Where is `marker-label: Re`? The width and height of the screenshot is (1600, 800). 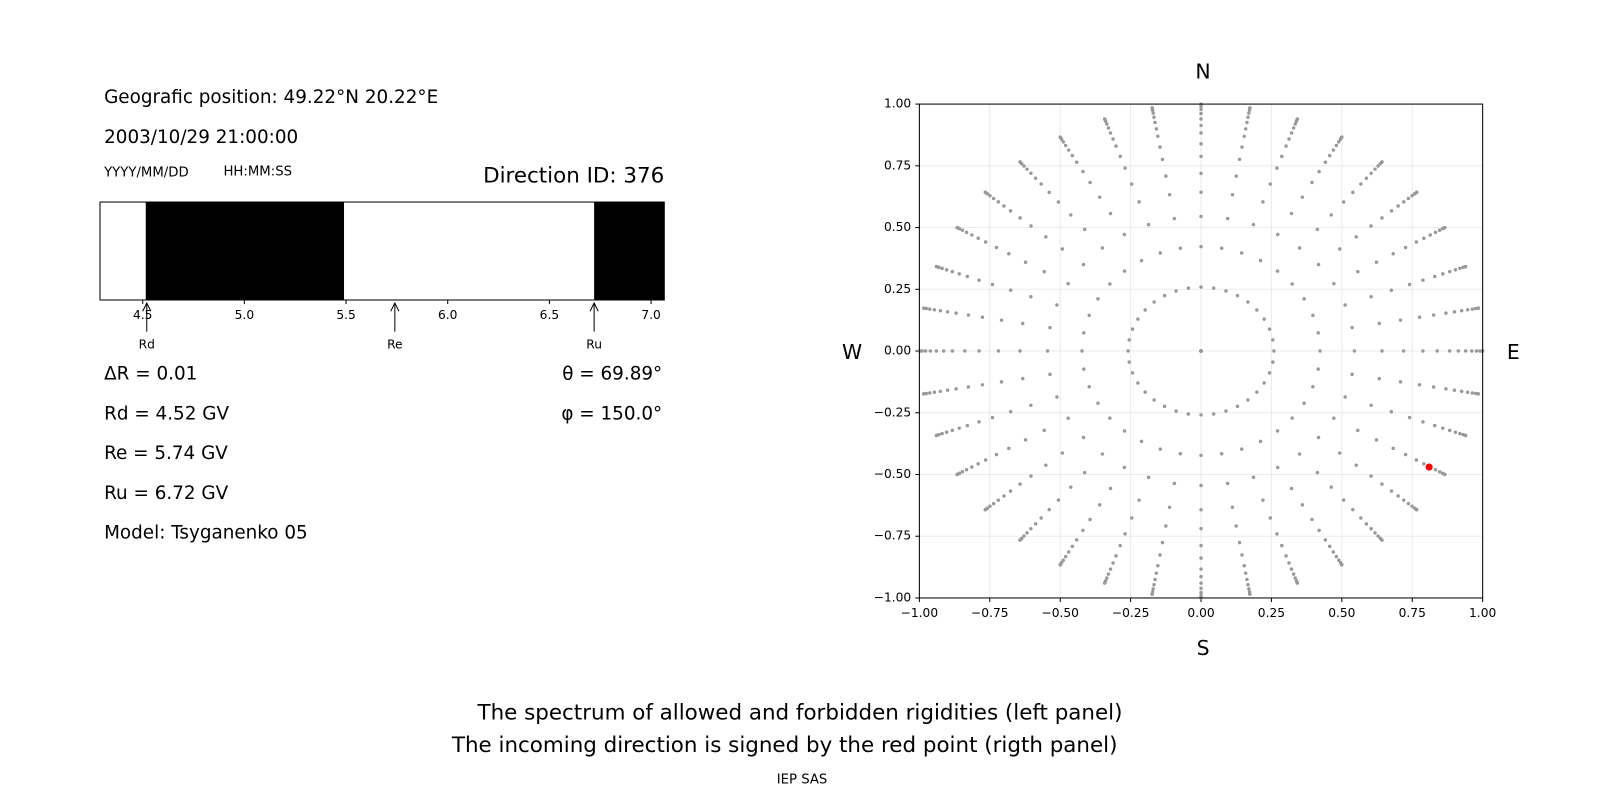
marker-label: Re is located at coordinates (394, 344).